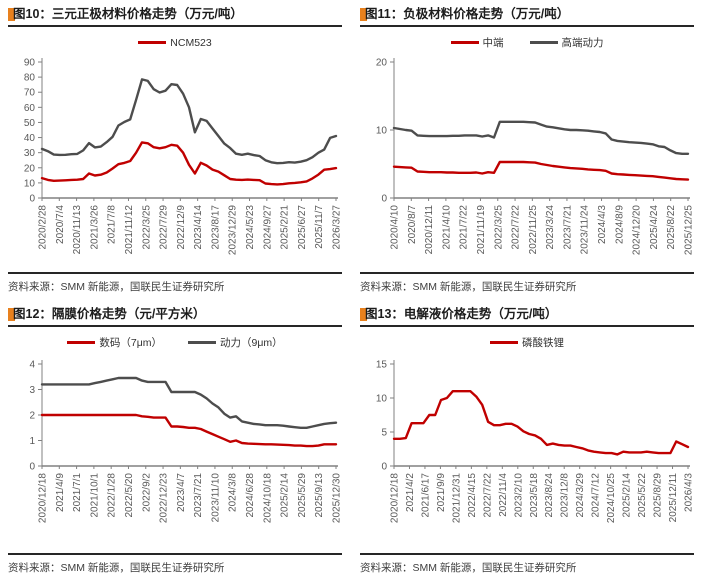 The height and width of the screenshot is (581, 704). I want to click on x-tick-label: 2025/12/25, so click(689, 230).